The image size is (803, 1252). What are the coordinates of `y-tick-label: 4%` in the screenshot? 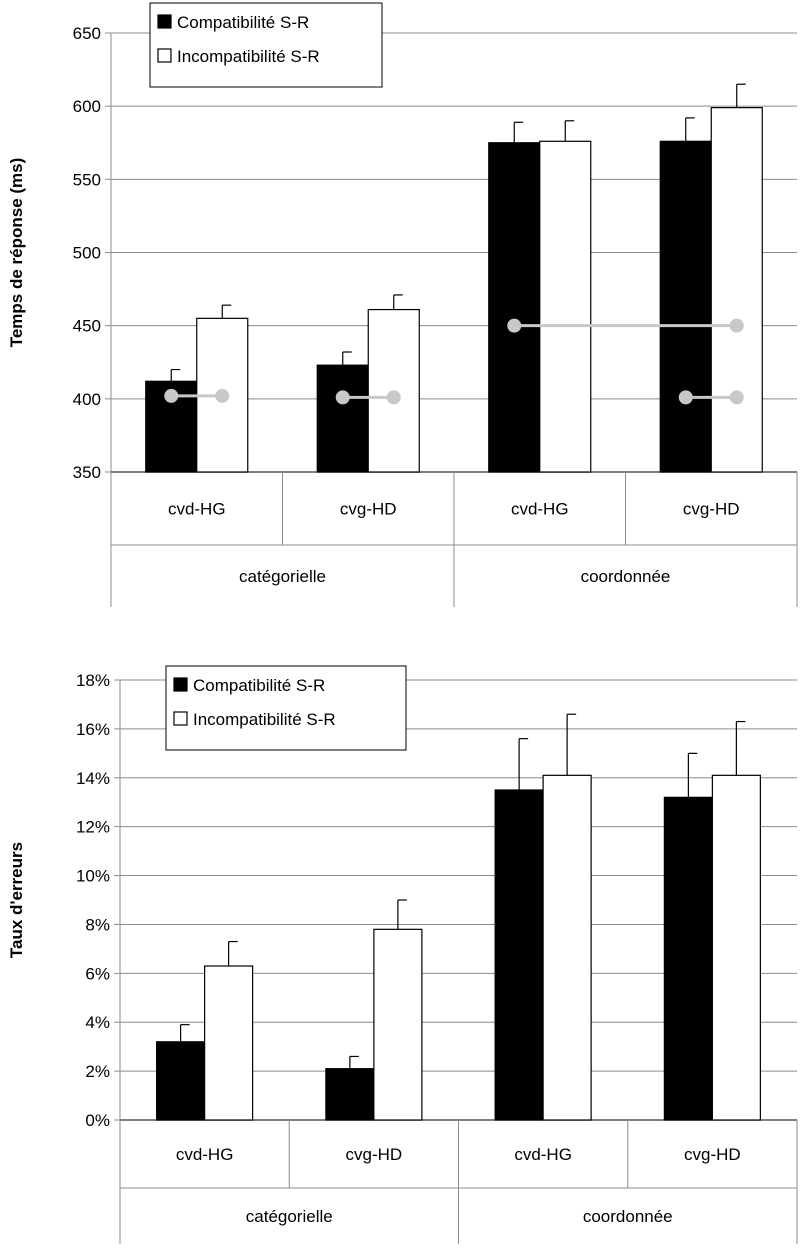 It's located at (97, 1022).